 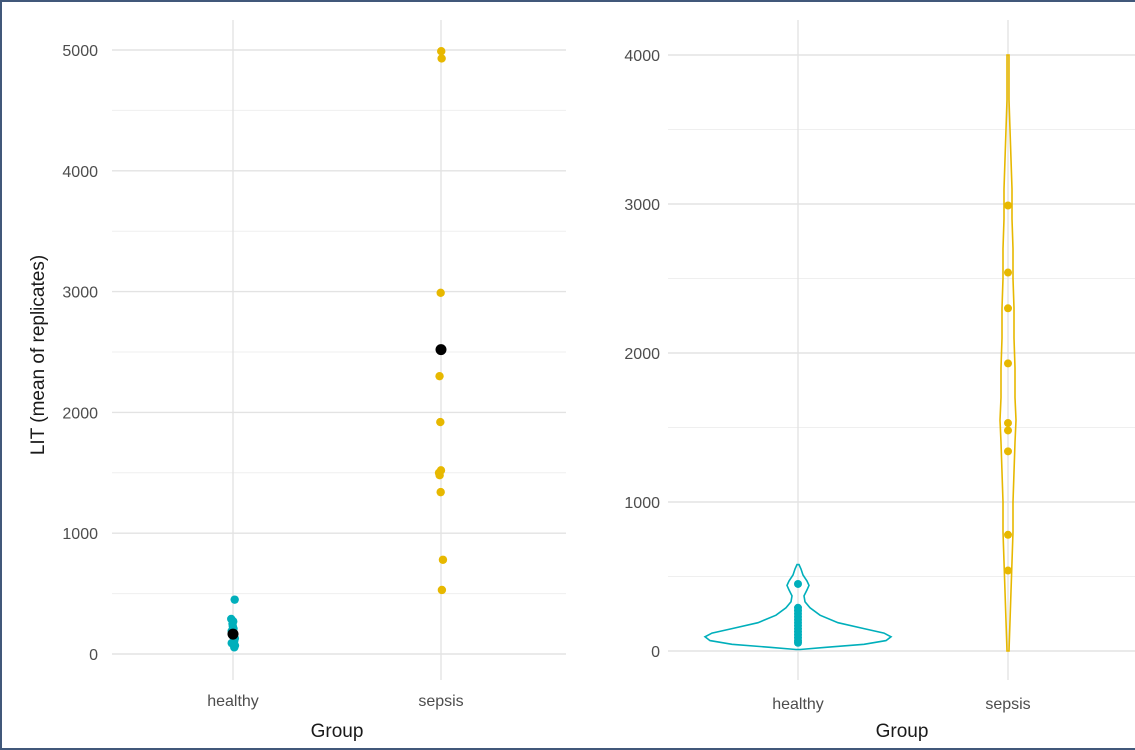 I want to click on scatter-means, so click(x=337, y=492).